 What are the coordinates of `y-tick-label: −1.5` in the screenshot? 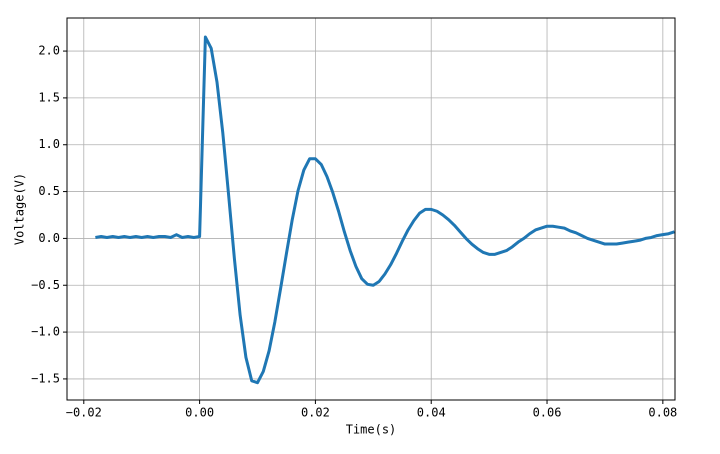 It's located at (45, 378).